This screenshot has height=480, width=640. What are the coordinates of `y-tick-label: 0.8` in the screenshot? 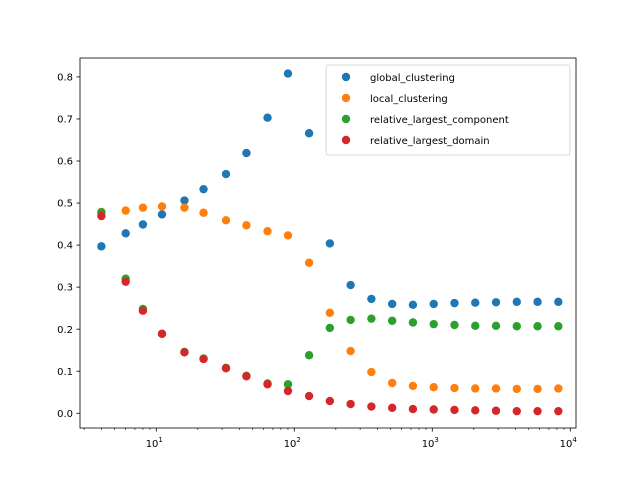 It's located at (65, 78).